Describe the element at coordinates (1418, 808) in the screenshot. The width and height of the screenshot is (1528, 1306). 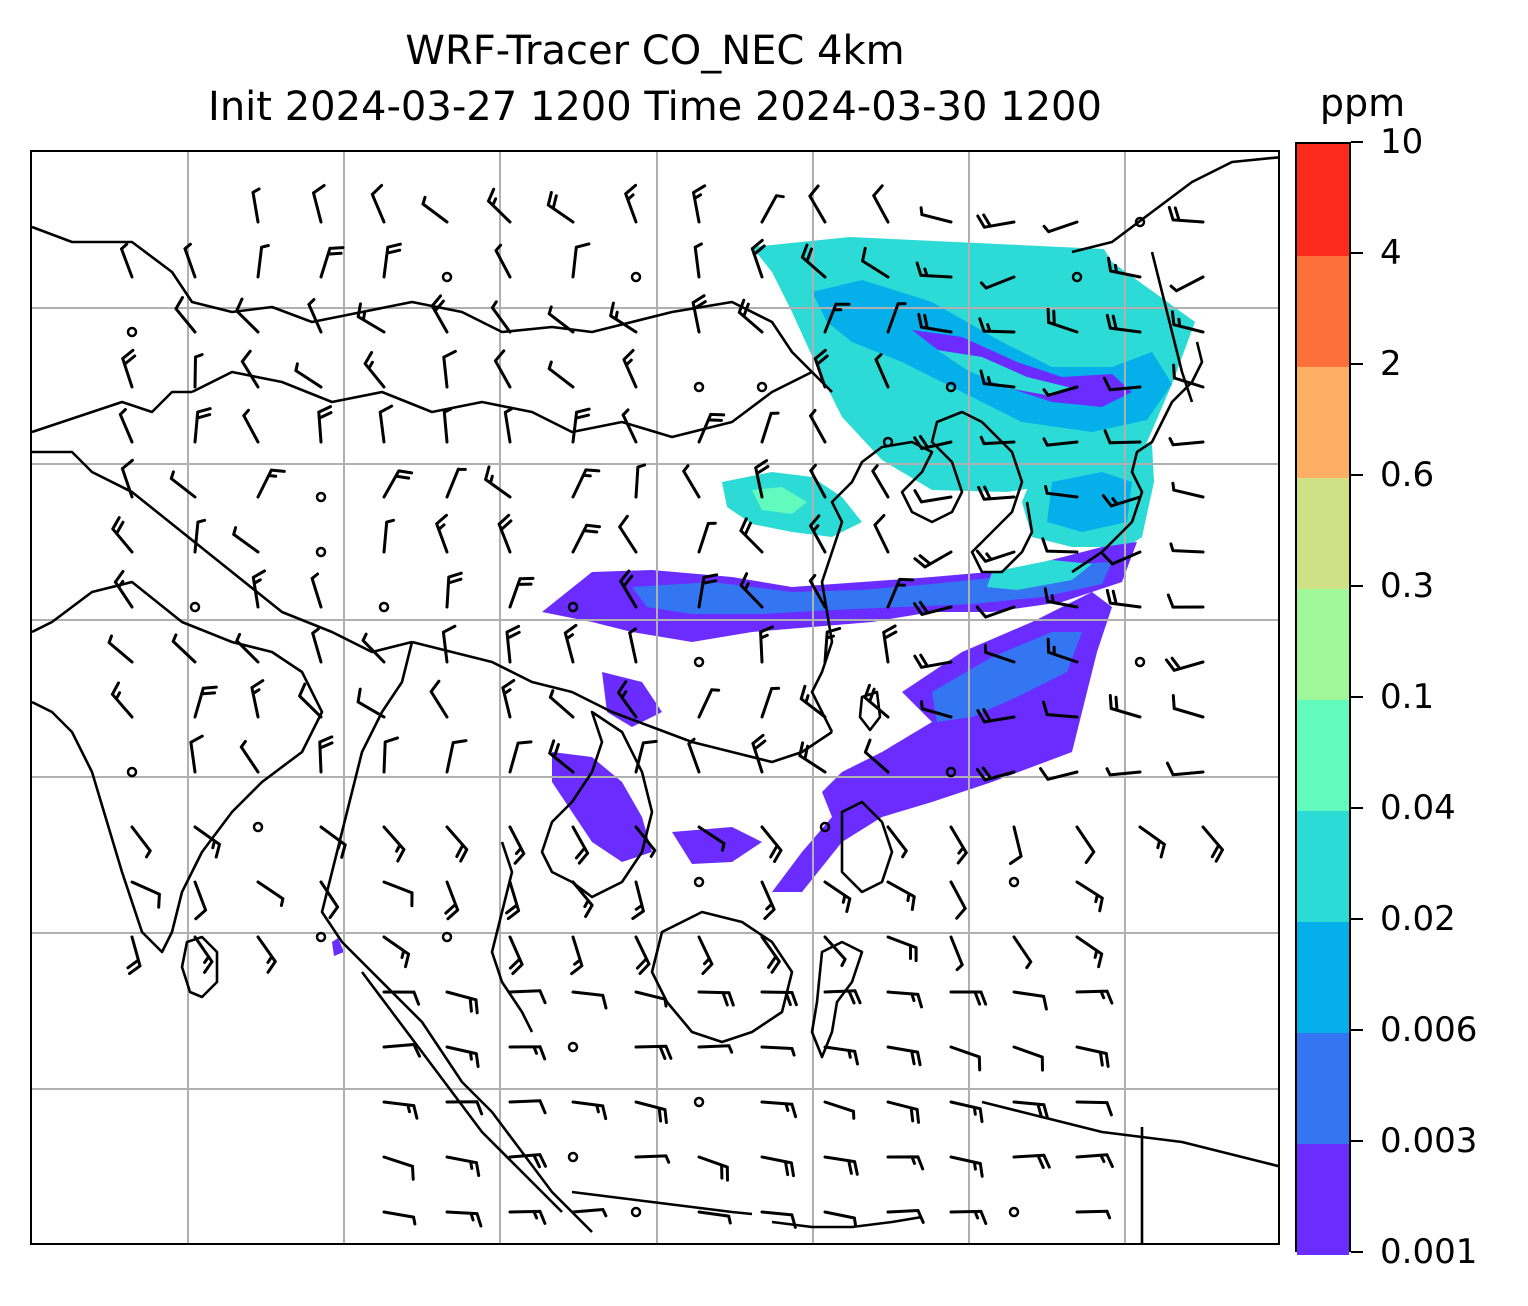
I see `colorbar-tick-label: 0.04` at that location.